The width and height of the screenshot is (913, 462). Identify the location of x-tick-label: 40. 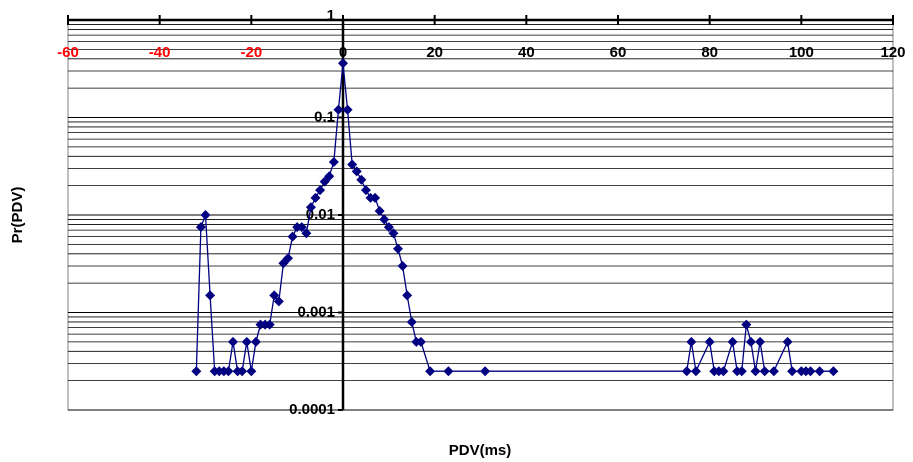
(526, 52).